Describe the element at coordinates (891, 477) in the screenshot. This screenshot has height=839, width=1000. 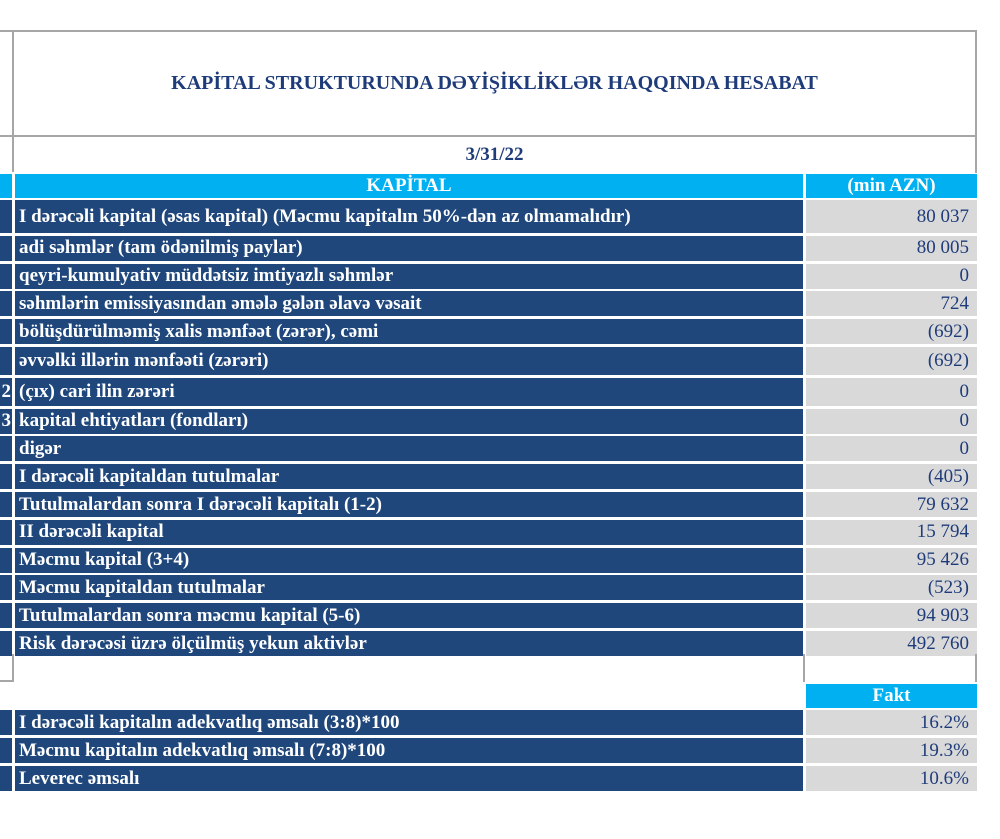
I see `row-value: (405)` at that location.